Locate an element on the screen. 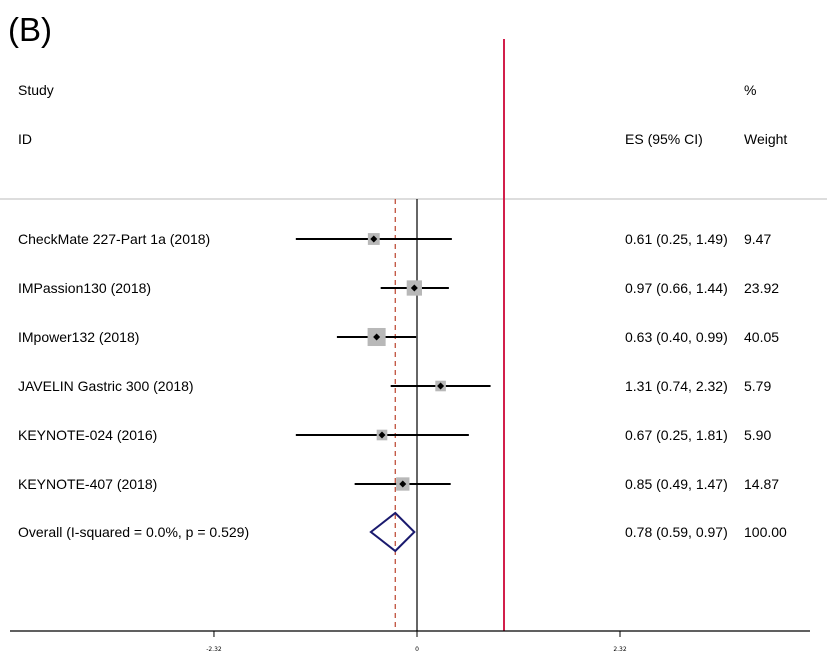 Image resolution: width=827 pixels, height=662 pixels. x-tick-label: 2.32 is located at coordinates (620, 649).